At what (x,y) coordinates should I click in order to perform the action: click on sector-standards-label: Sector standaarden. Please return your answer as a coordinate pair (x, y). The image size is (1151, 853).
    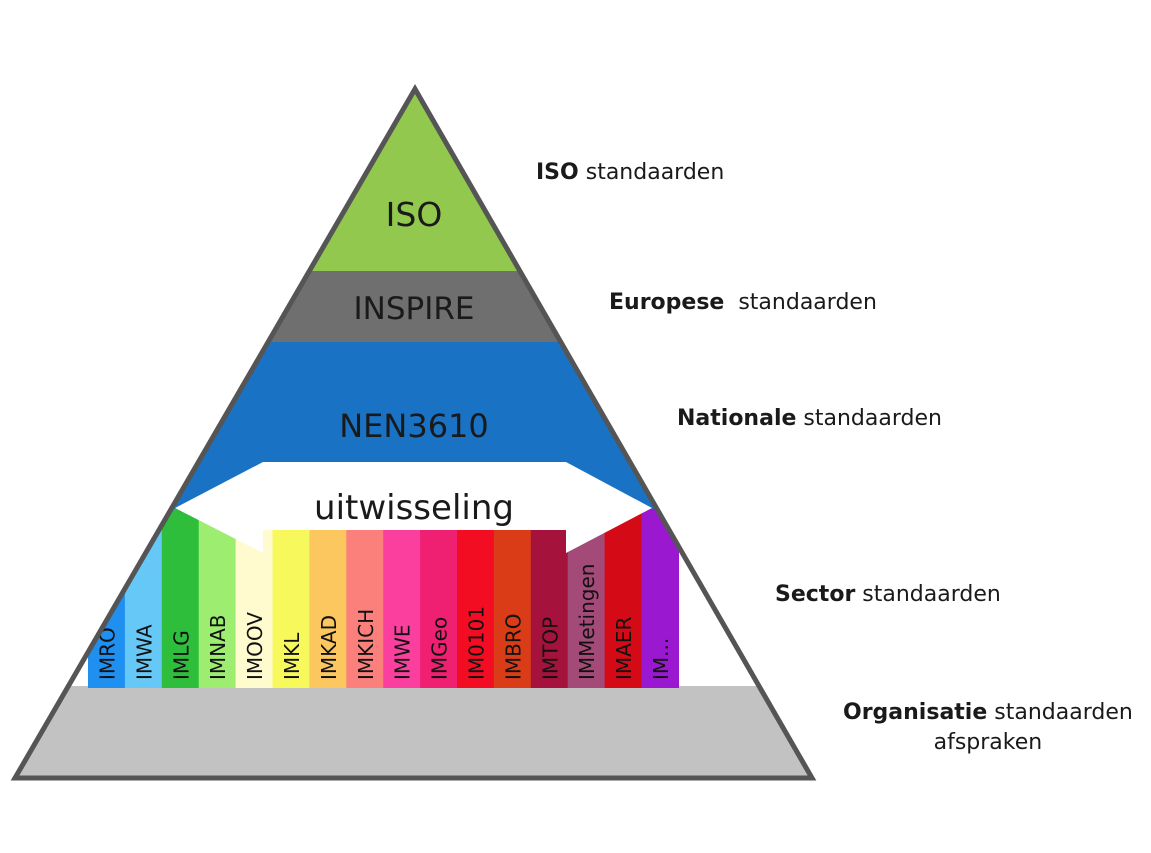
    Looking at the image, I should click on (888, 594).